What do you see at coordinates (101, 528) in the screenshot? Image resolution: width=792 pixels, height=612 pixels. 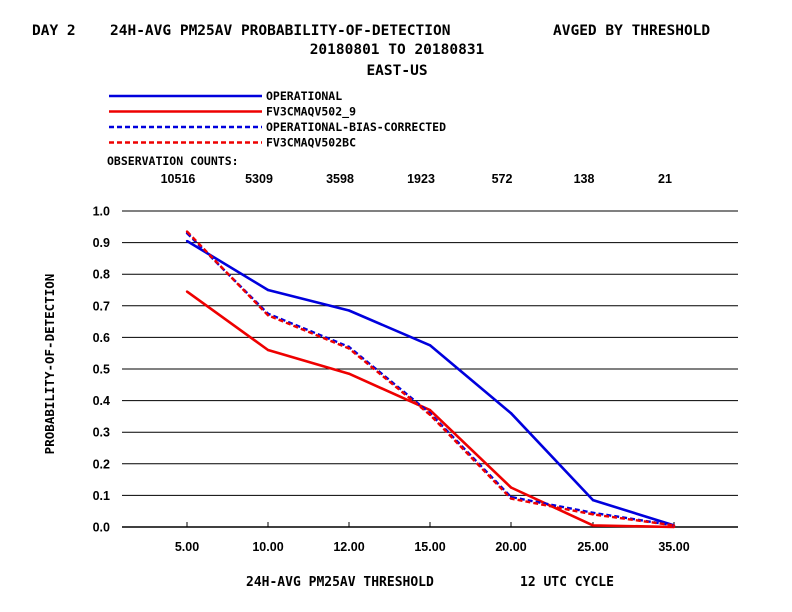 I see `y-tick-label: 0.0` at bounding box center [101, 528].